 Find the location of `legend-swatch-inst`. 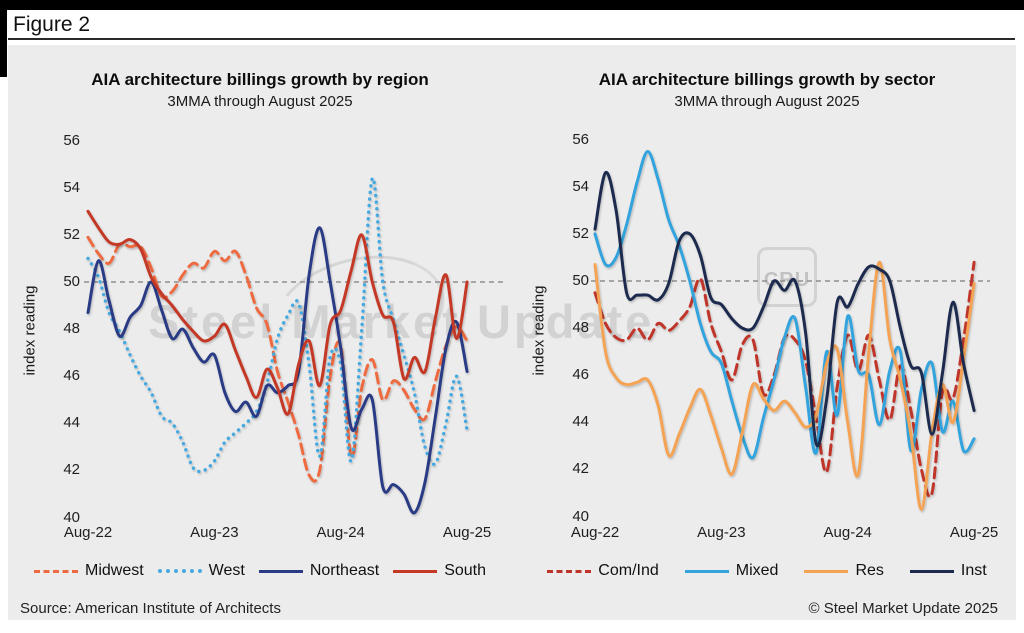

legend-swatch-inst is located at coordinates (931, 571).